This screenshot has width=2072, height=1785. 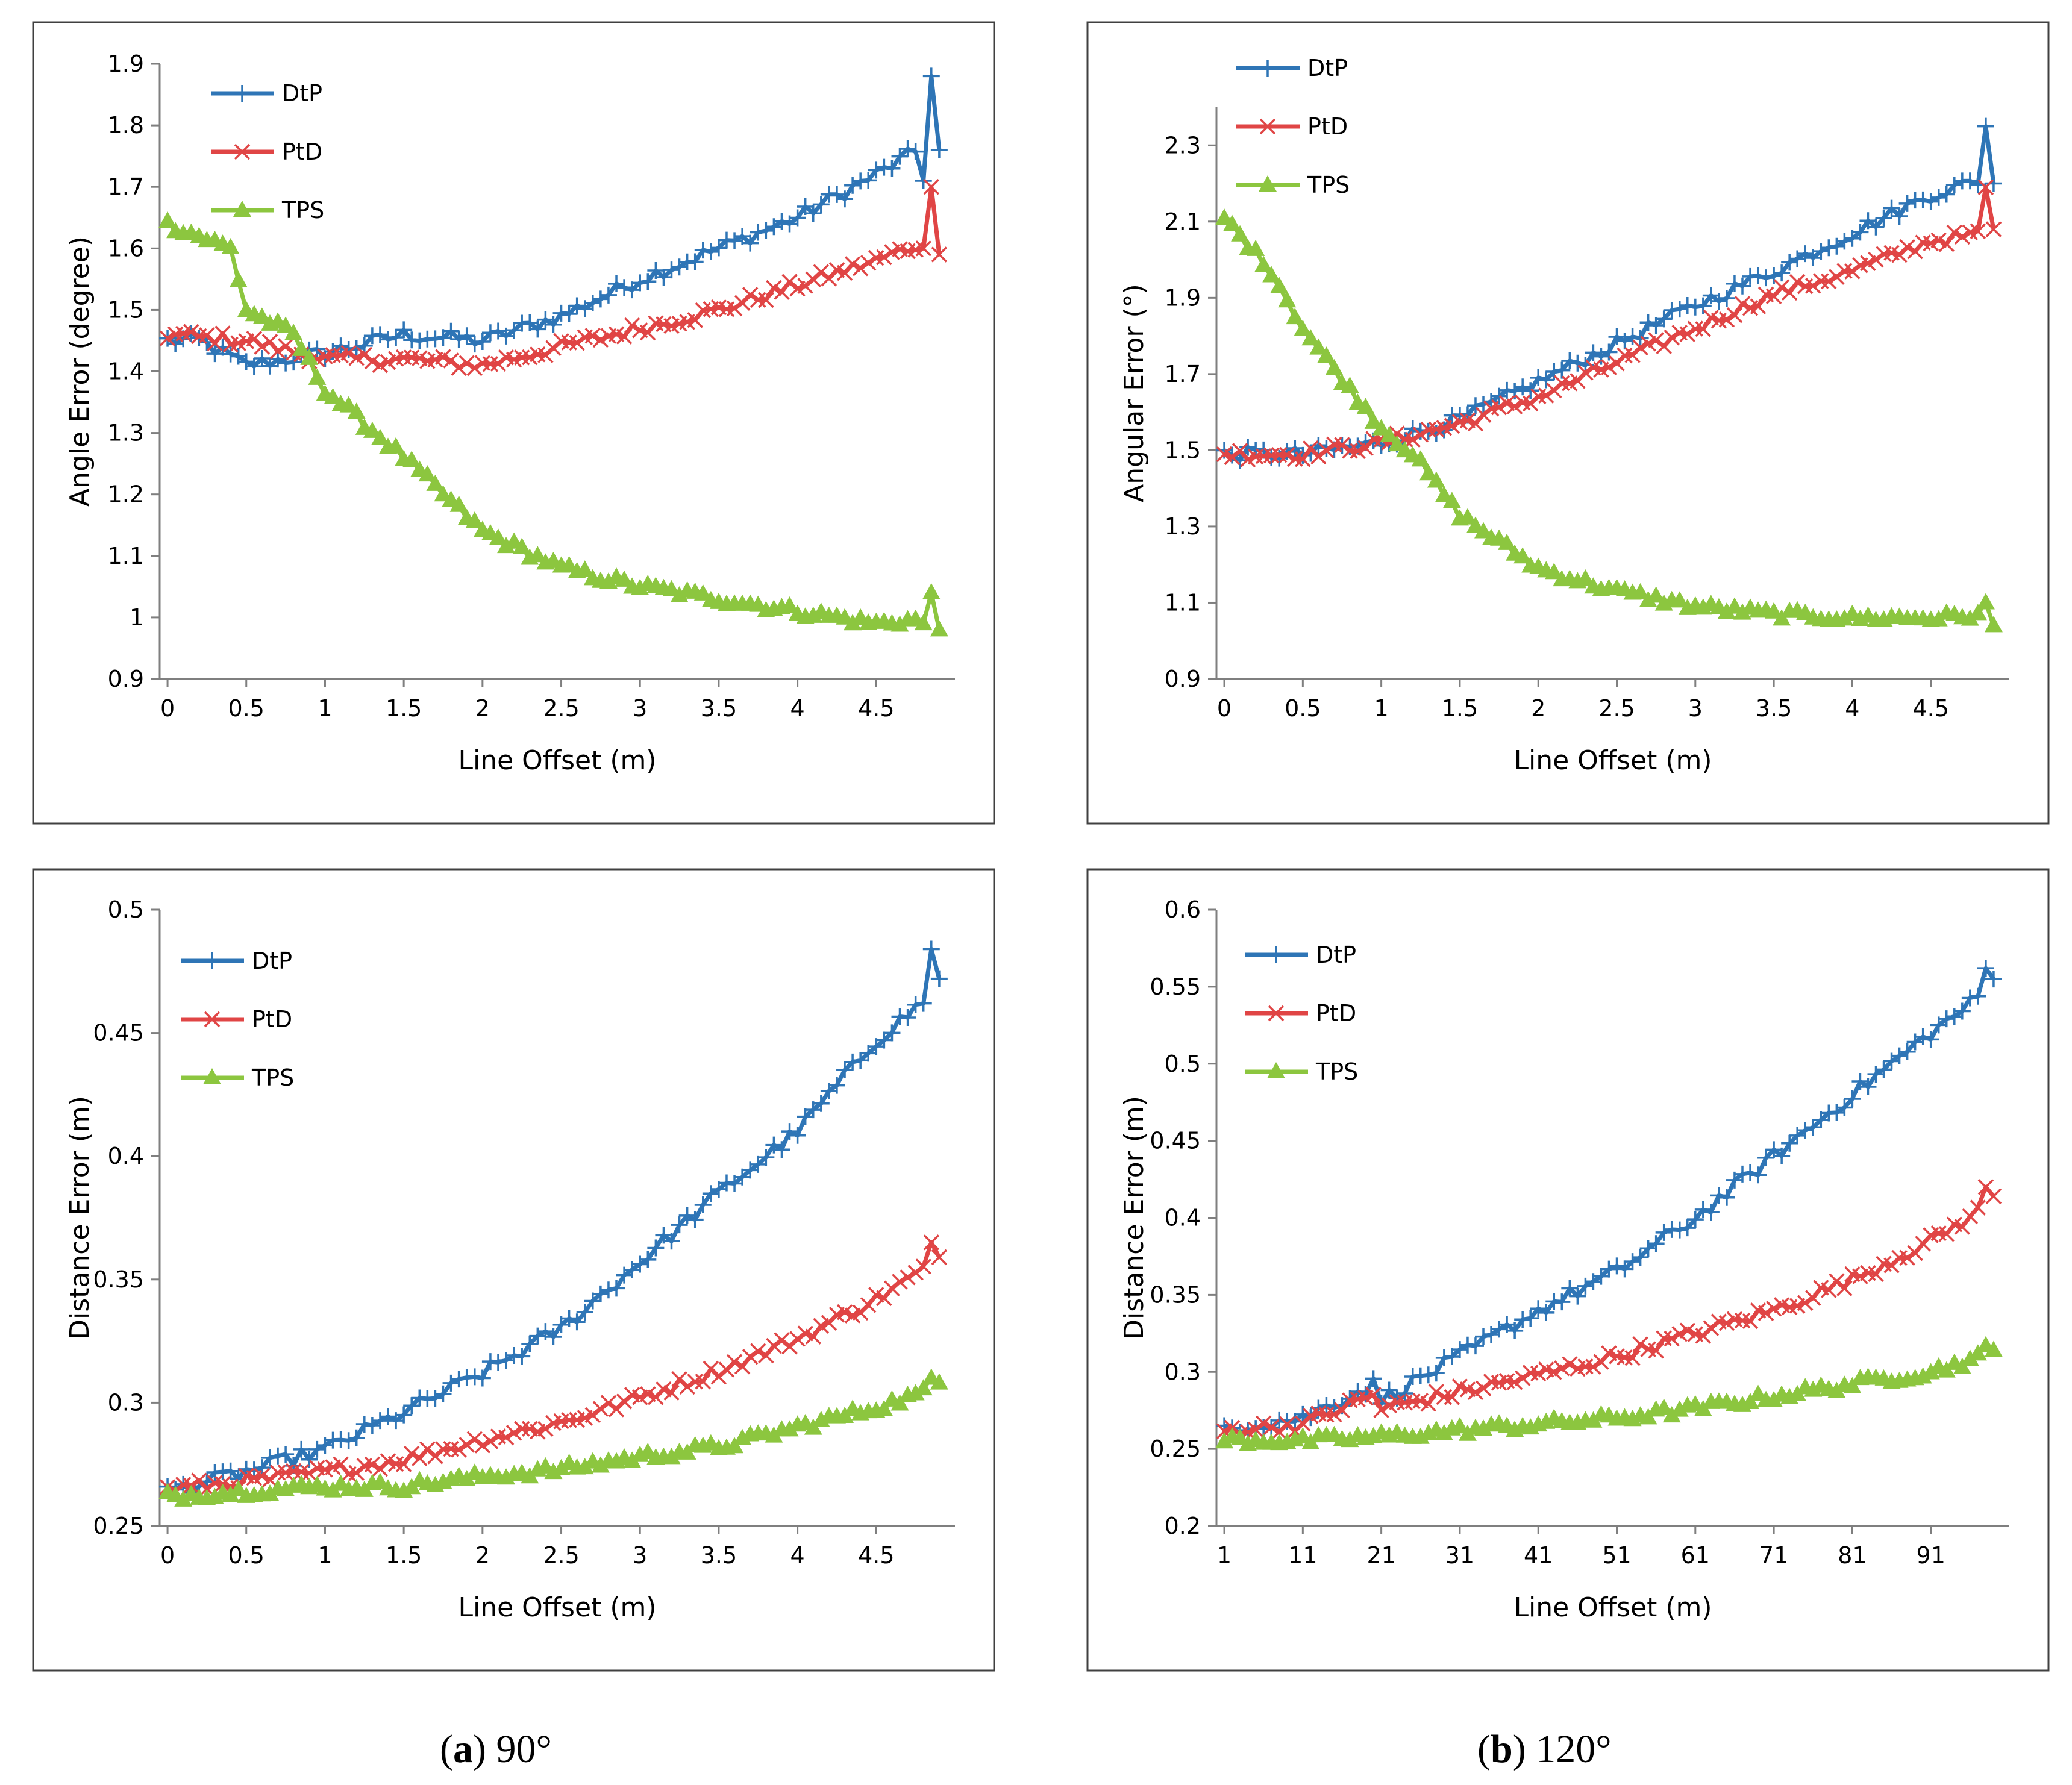 I want to click on y-tick-label: 0.35, so click(x=1175, y=1294).